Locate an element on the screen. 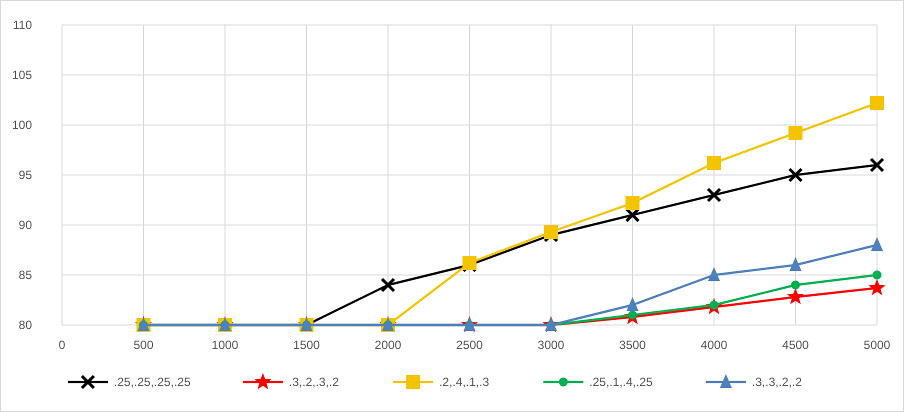 The image size is (904, 412). y-tick-label: 105 is located at coordinates (22, 75).